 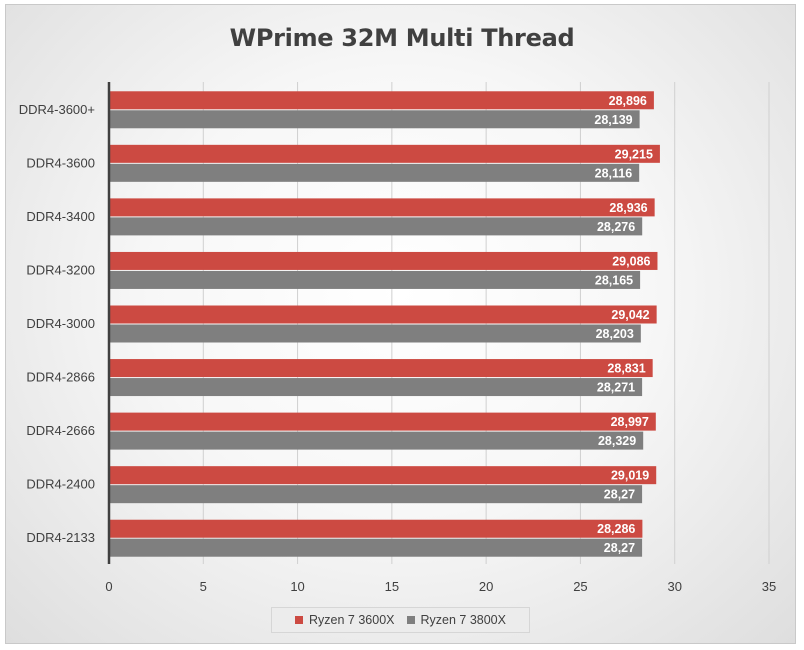 What do you see at coordinates (580, 586) in the screenshot?
I see `x-tick-label: 25` at bounding box center [580, 586].